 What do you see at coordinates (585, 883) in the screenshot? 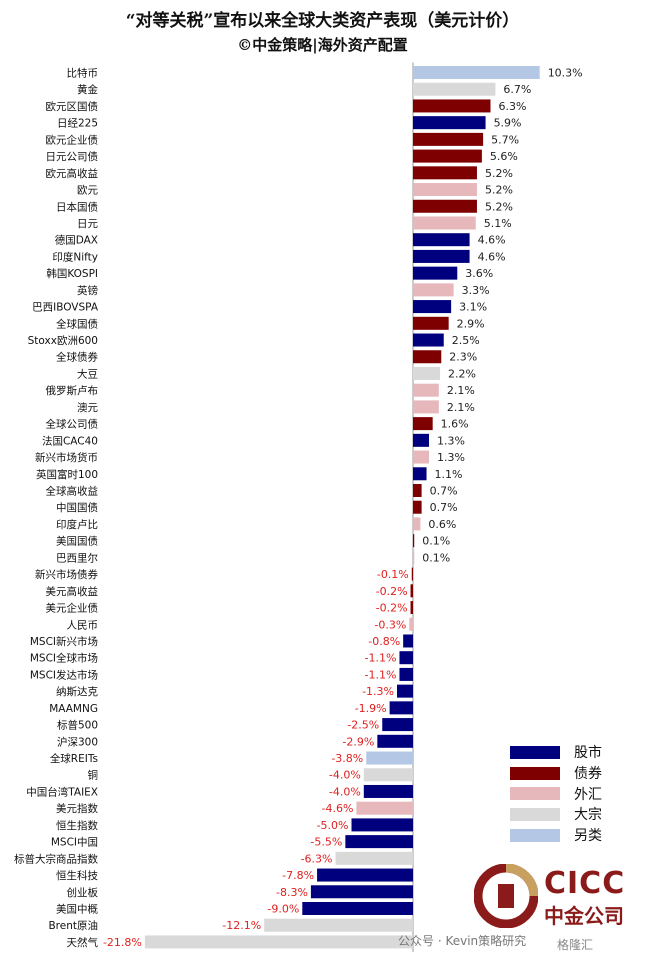
I see `logo-text-cicc: CICC` at bounding box center [585, 883].